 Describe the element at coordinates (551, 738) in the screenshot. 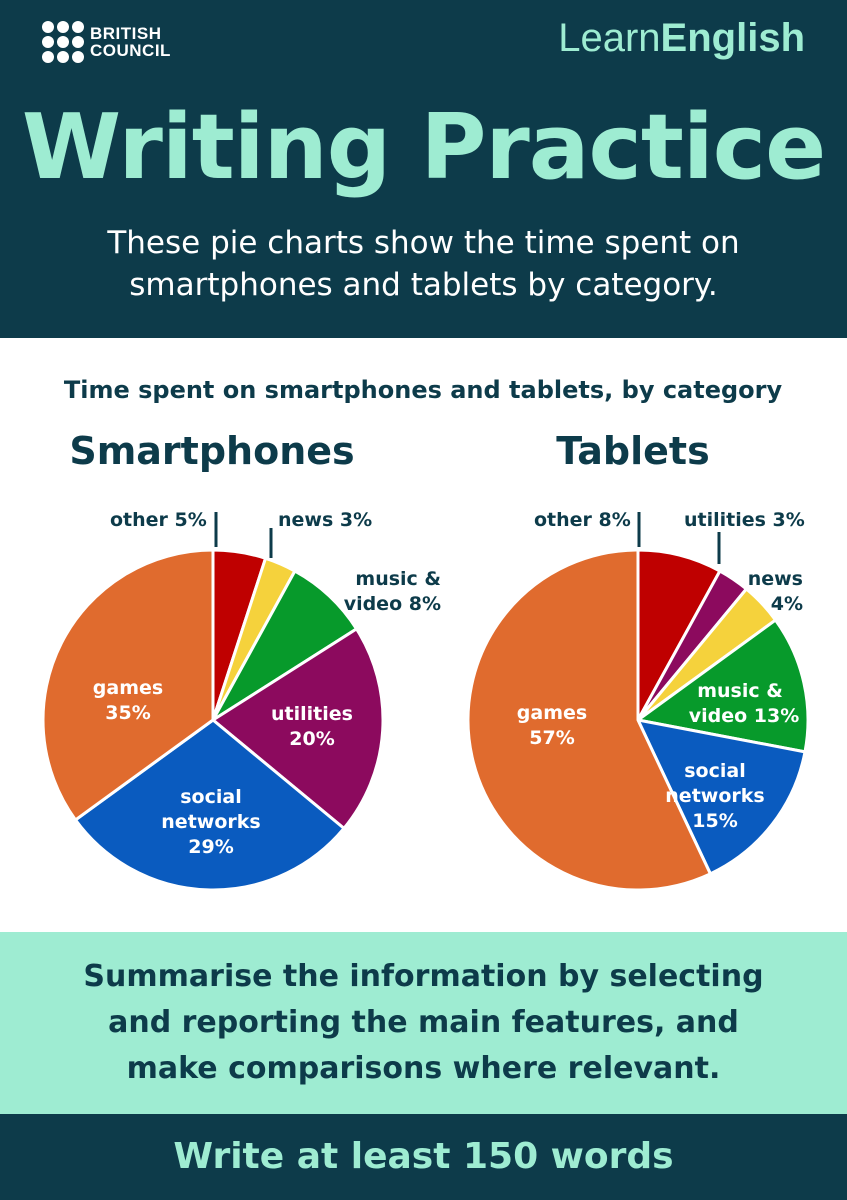

I see `tablets-label-games-2: 57%` at that location.